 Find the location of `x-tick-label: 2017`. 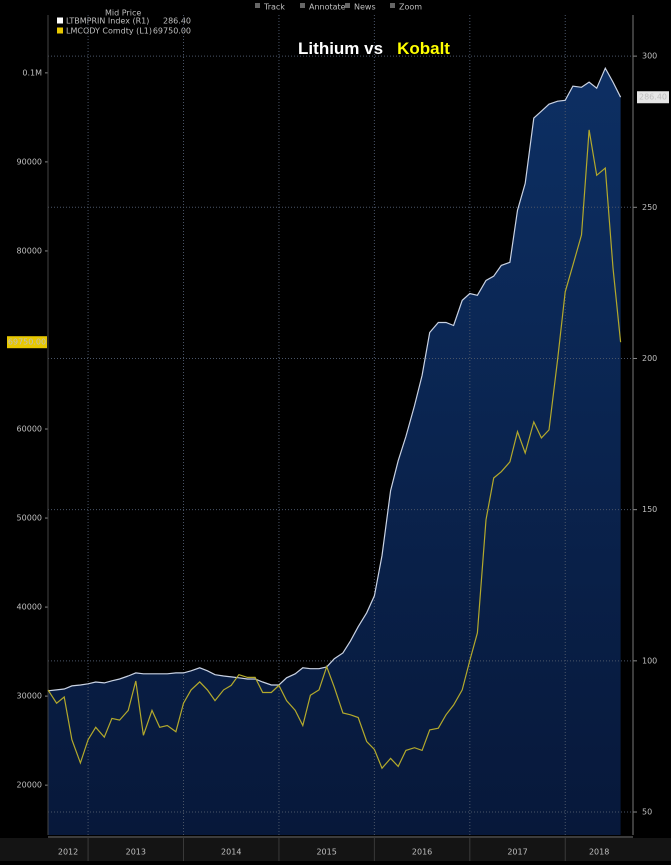

x-tick-label: 2017 is located at coordinates (517, 852).